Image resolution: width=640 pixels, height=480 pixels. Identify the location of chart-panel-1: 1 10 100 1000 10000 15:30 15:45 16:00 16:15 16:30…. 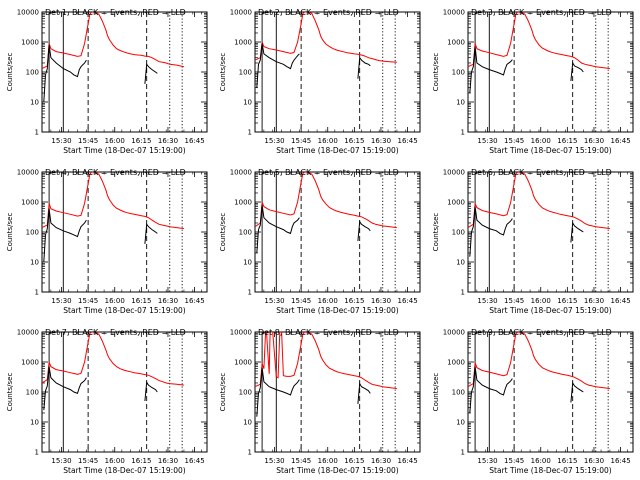
(107, 81).